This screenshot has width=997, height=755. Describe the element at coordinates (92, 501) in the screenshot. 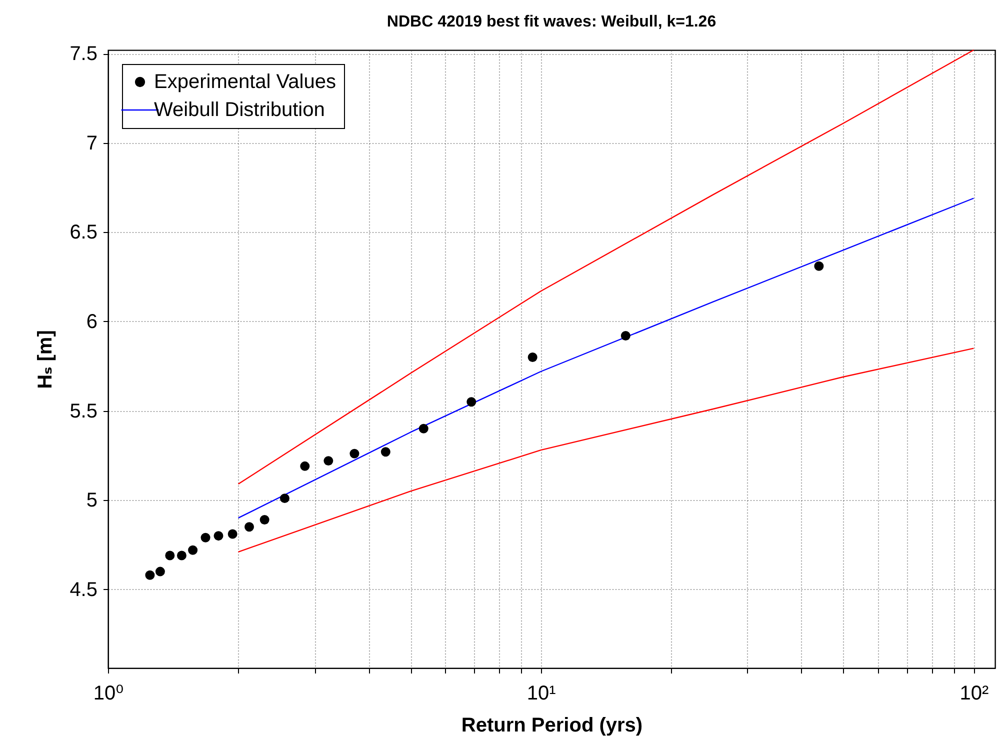

I see `y-tick-label: 5` at that location.